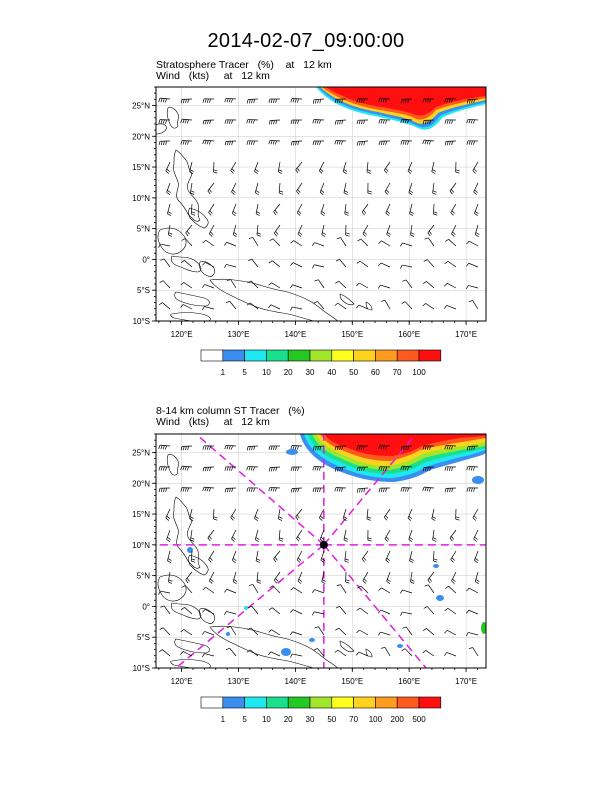  Describe the element at coordinates (141, 668) in the screenshot. I see `lat-tick-label: 10°S` at that location.